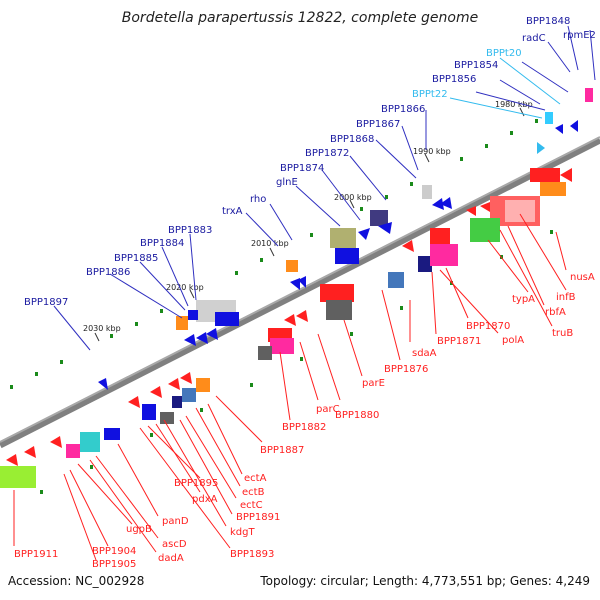  I want to click on label-parC: parC, so click(328, 409).